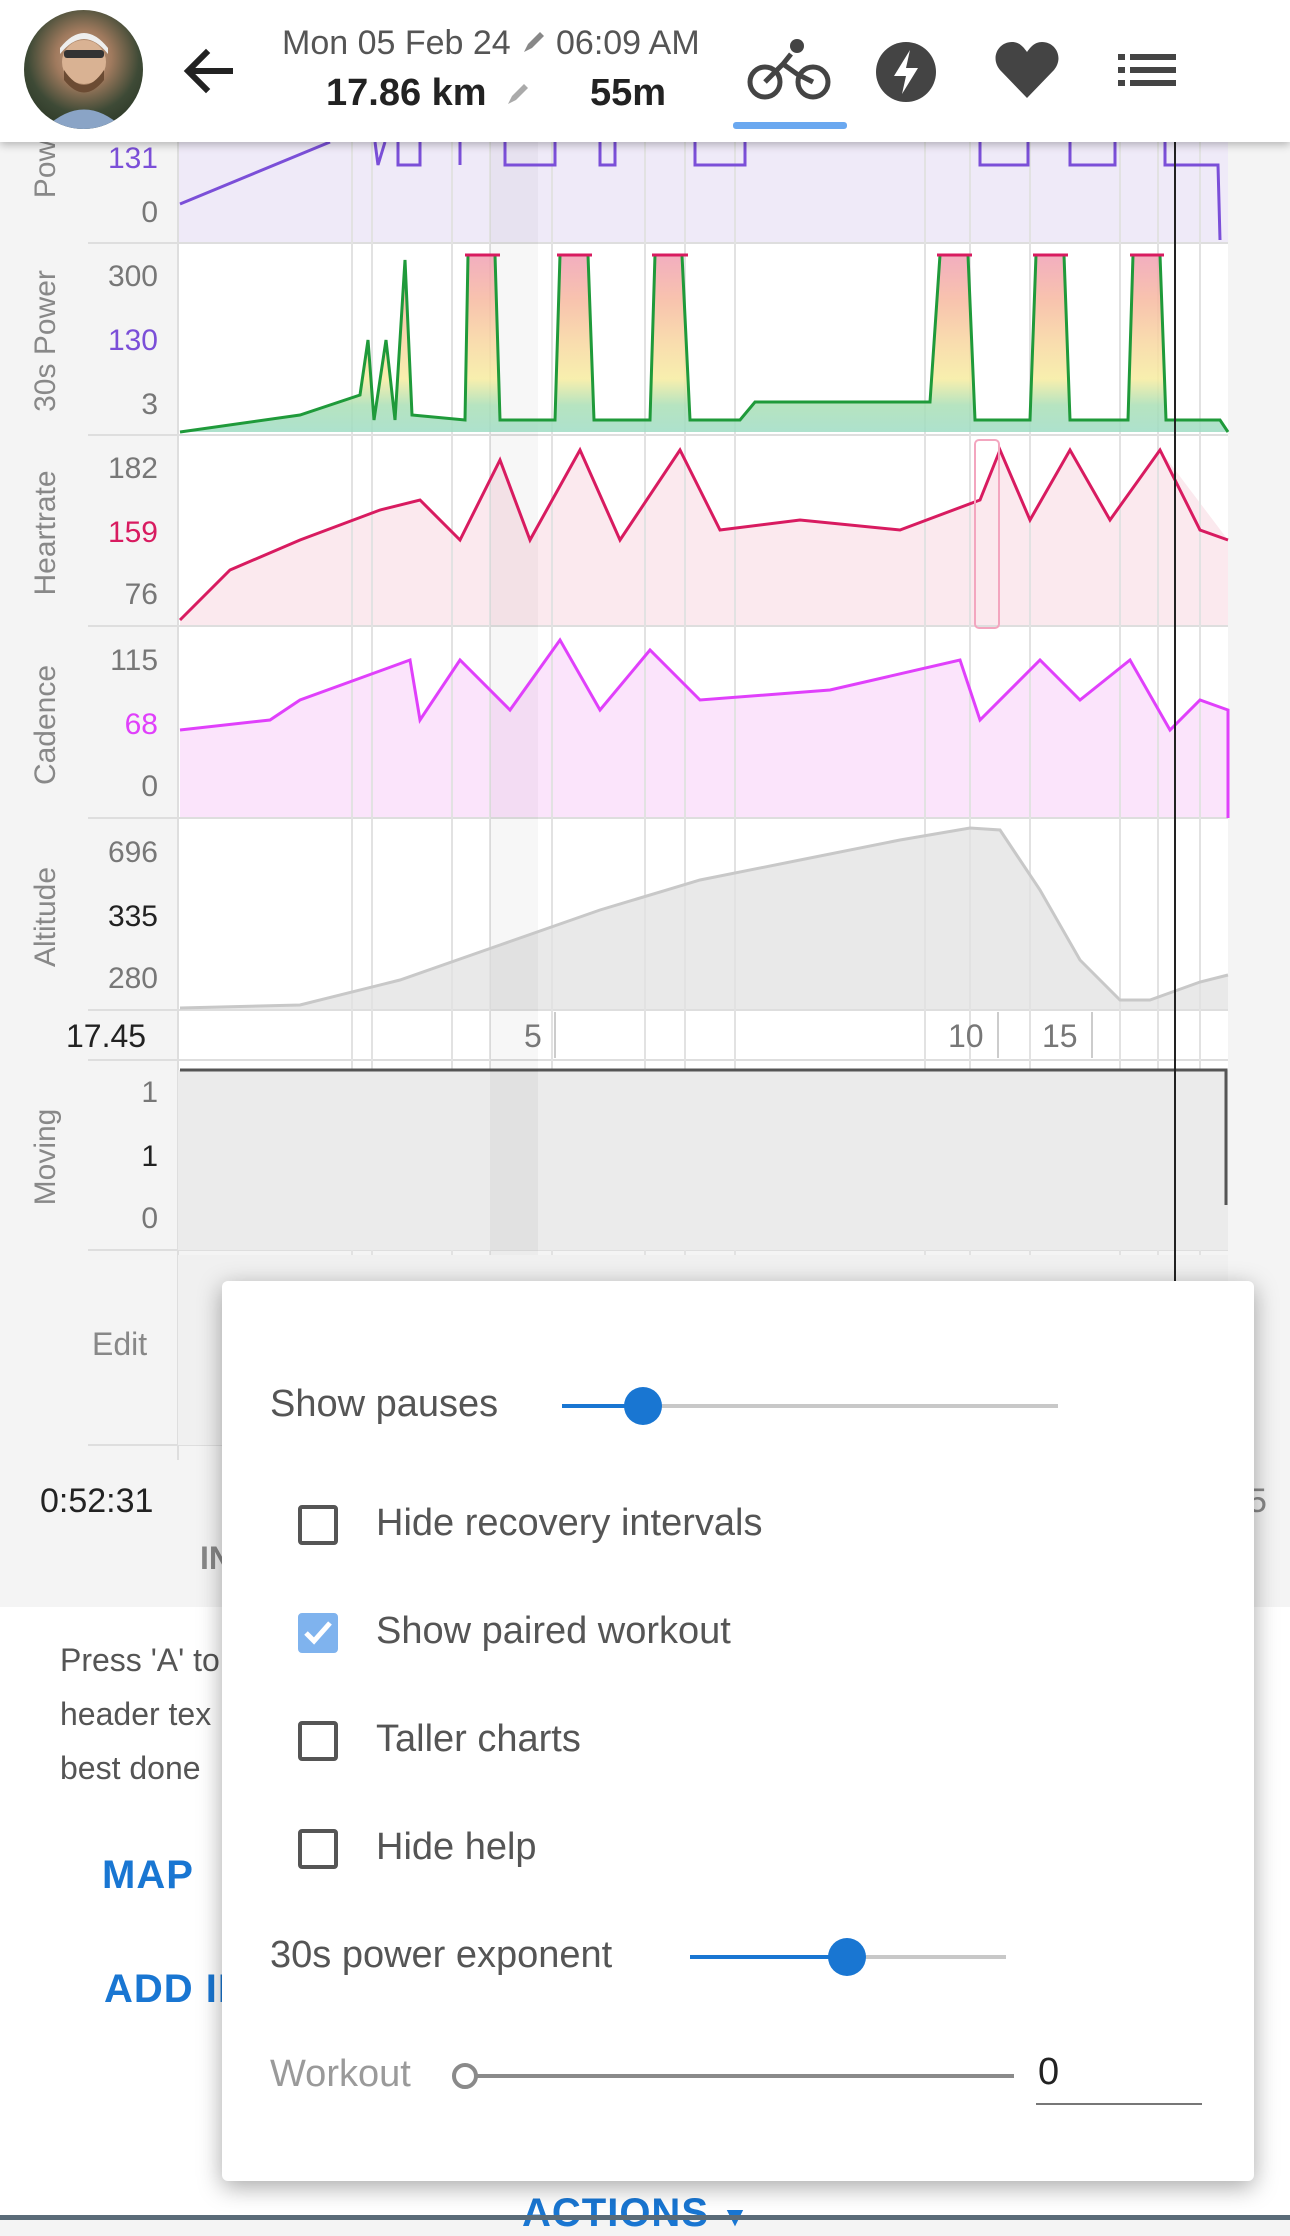 Image resolution: width=1290 pixels, height=2236 pixels. Describe the element at coordinates (628, 93) in the screenshot. I see `activity-duration: 55m` at that location.